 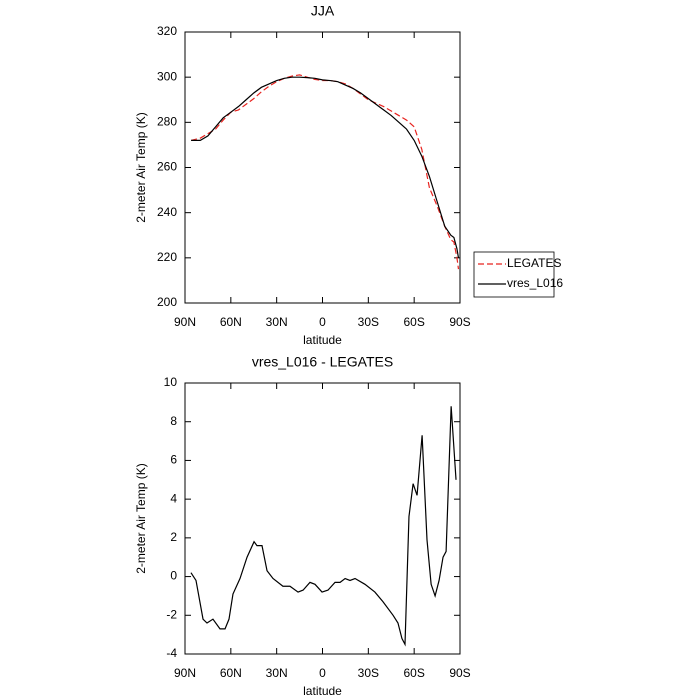 I want to click on y-tick-label: 280, so click(x=167, y=122).